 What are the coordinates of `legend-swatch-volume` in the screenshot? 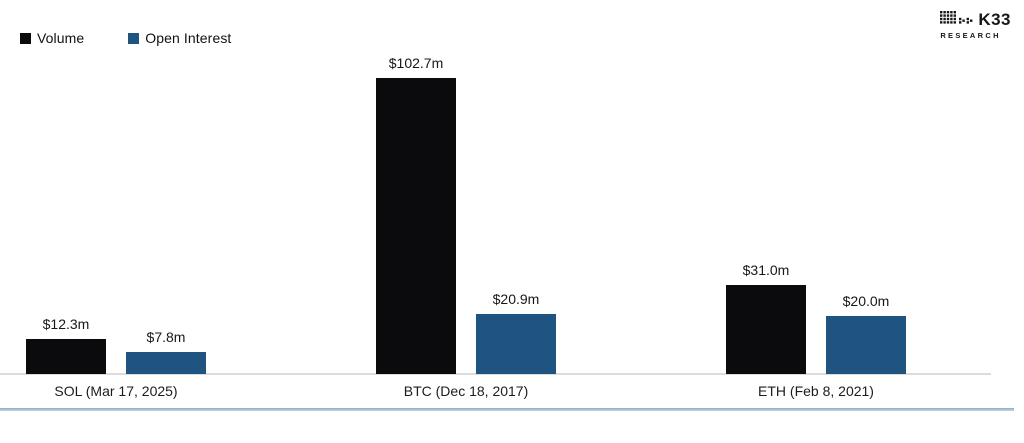 It's located at (25, 38).